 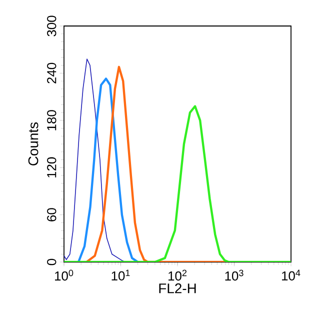 What do you see at coordinates (51, 167) in the screenshot?
I see `y-tick-label: 120` at bounding box center [51, 167].